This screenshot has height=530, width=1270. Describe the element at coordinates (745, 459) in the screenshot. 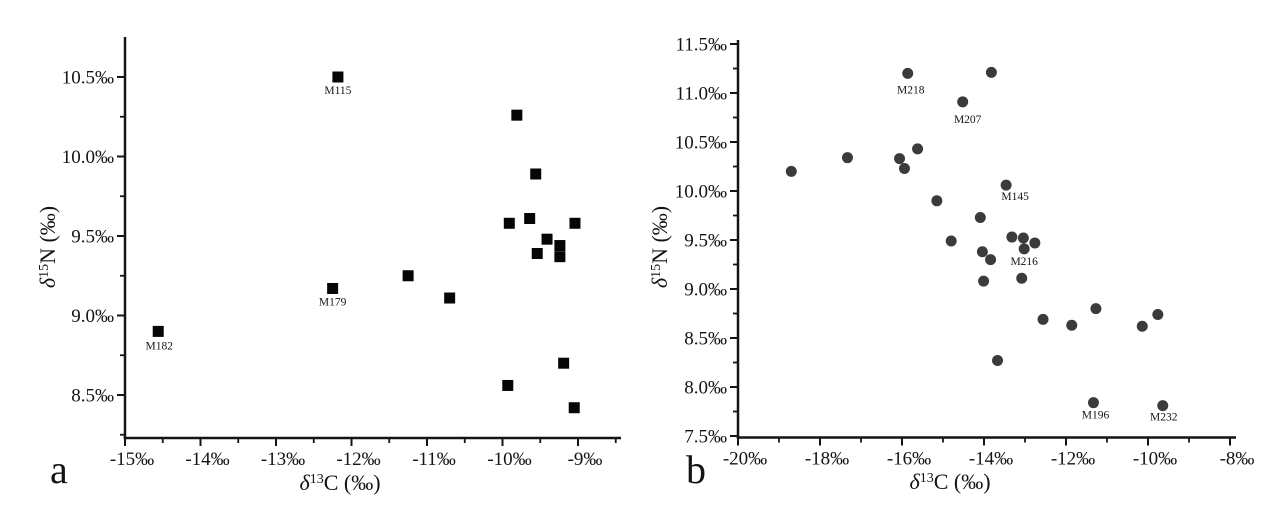

I see `x-tick-label: -20‰` at that location.